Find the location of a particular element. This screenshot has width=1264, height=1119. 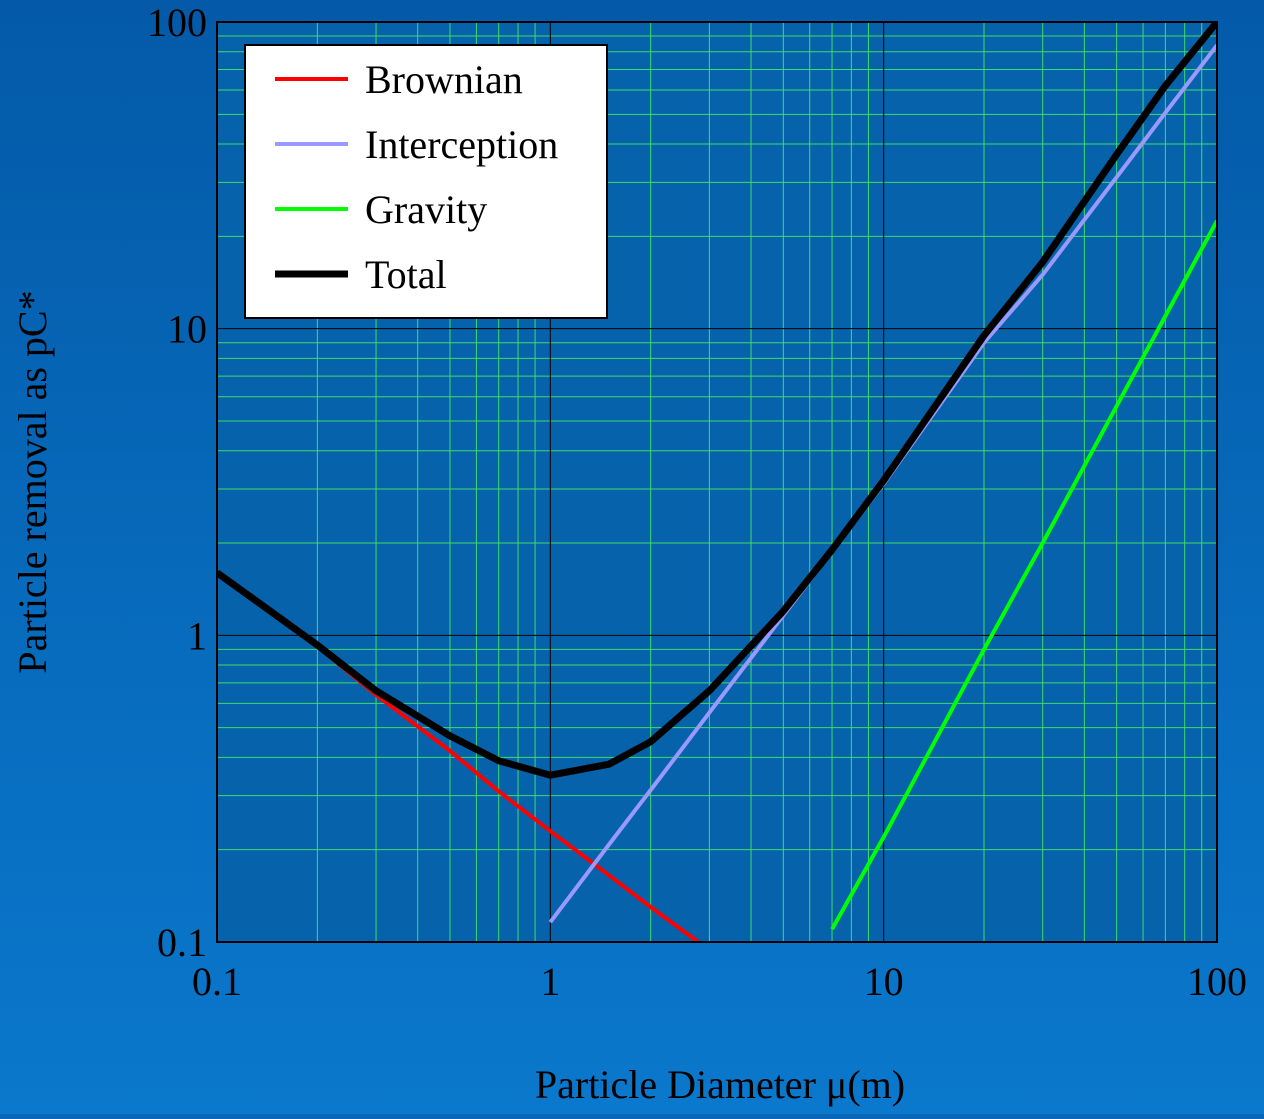

y-axis-title: Particle removal as pC* is located at coordinates (32, 481).